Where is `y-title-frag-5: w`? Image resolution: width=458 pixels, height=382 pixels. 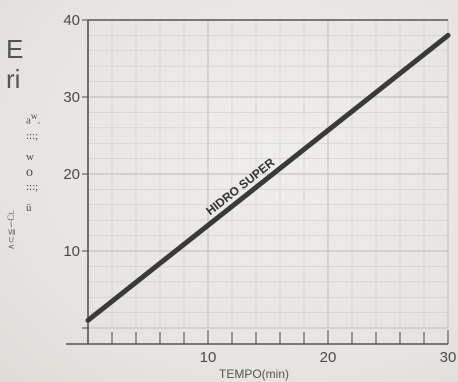
y-title-frag-5: w is located at coordinates (30, 156).